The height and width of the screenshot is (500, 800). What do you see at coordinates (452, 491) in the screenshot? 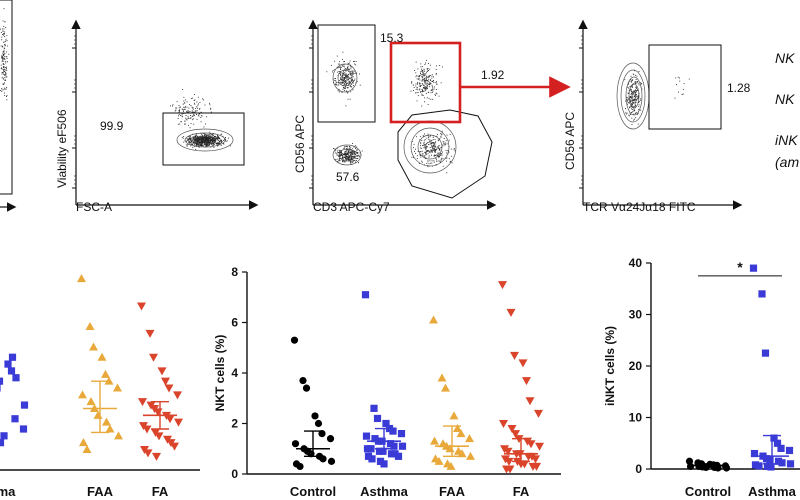
I see `category-label: FAA` at bounding box center [452, 491].